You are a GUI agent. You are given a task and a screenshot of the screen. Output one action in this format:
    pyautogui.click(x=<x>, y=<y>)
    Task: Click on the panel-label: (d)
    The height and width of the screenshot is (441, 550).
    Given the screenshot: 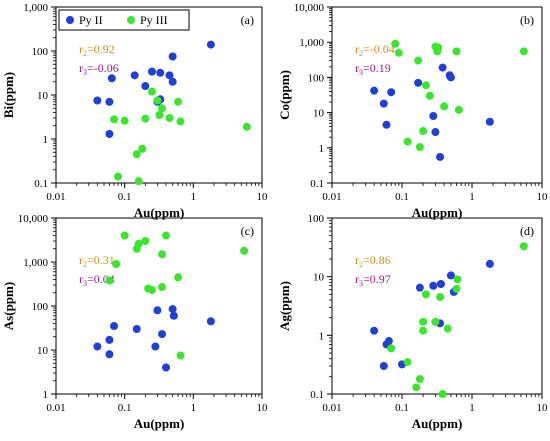 What is the action you would take?
    pyautogui.click(x=527, y=231)
    